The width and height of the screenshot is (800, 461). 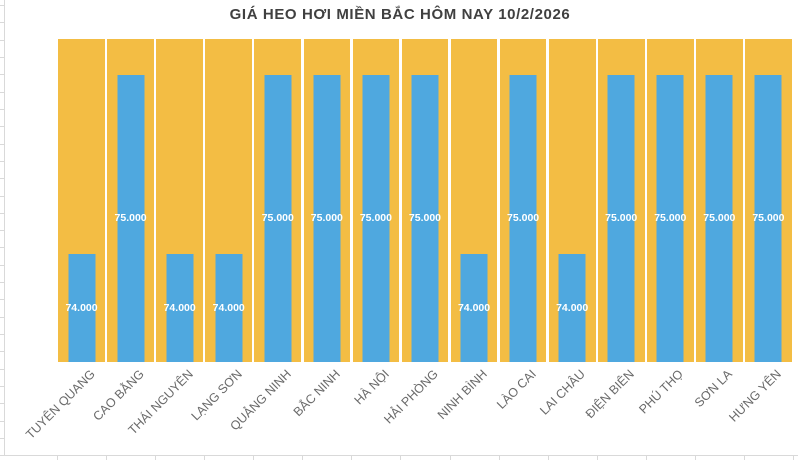 I want to click on x-axis-line, so click(x=401, y=455).